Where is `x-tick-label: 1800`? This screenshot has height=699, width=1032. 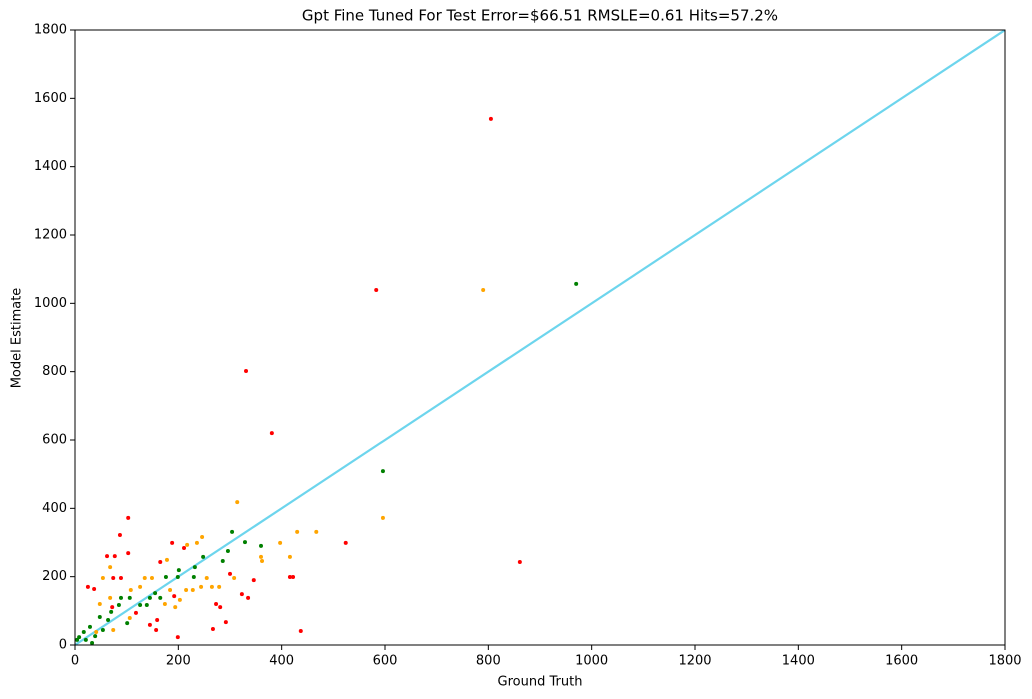 x-tick-label: 1800 is located at coordinates (1004, 661).